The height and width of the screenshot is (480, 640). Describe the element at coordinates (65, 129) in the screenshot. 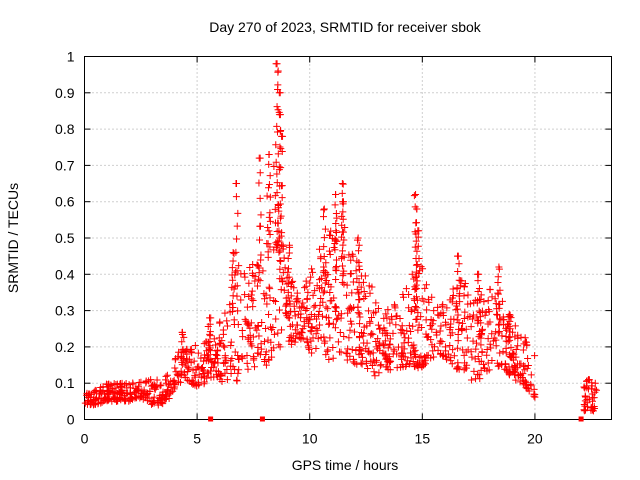

I see `y-tick-label: 0.8` at that location.